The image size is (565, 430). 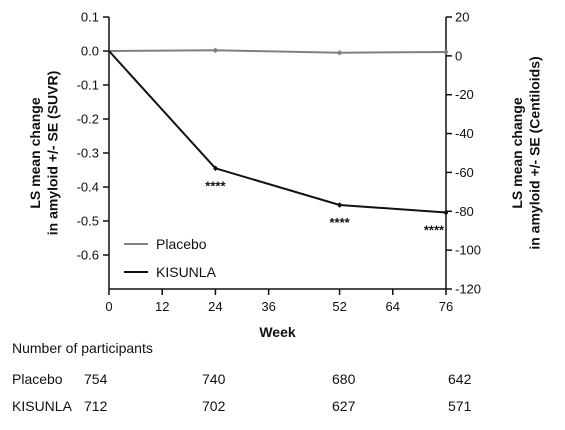 I want to click on y-tick-label: -0.6, so click(x=88, y=255).